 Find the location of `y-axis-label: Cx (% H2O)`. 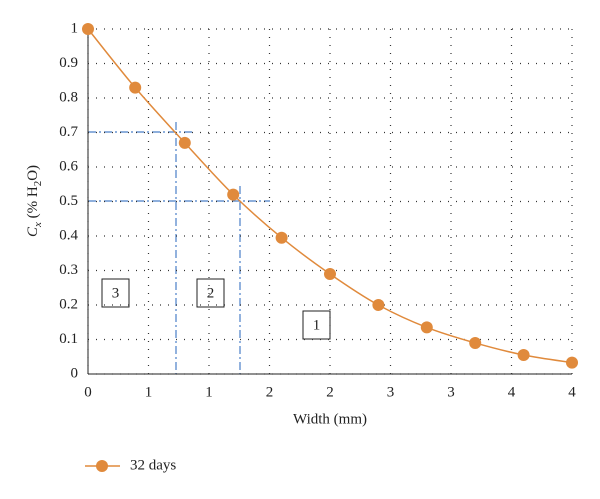

y-axis-label: Cx (% H2O) is located at coordinates (34, 201).